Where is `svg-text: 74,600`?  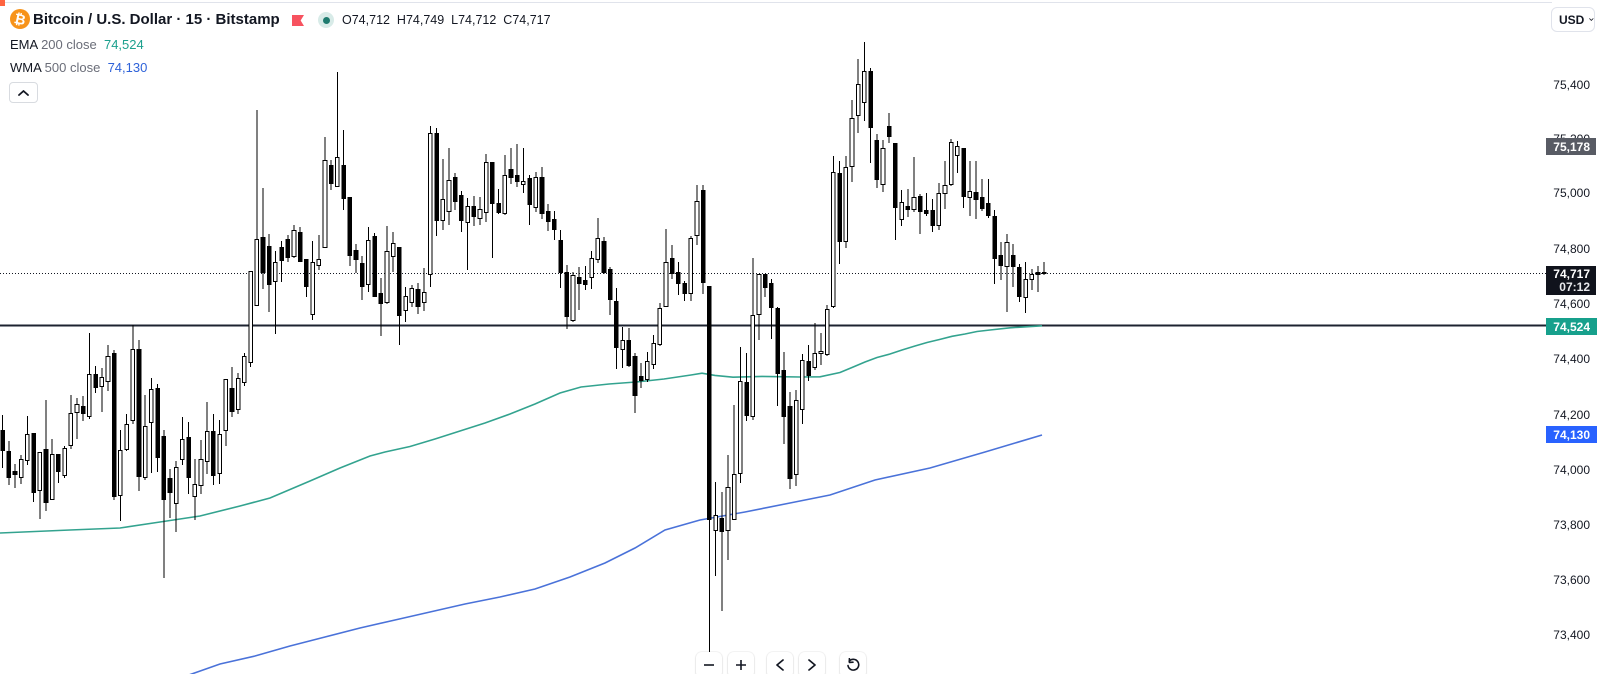 svg-text: 74,600 is located at coordinates (1571, 304).